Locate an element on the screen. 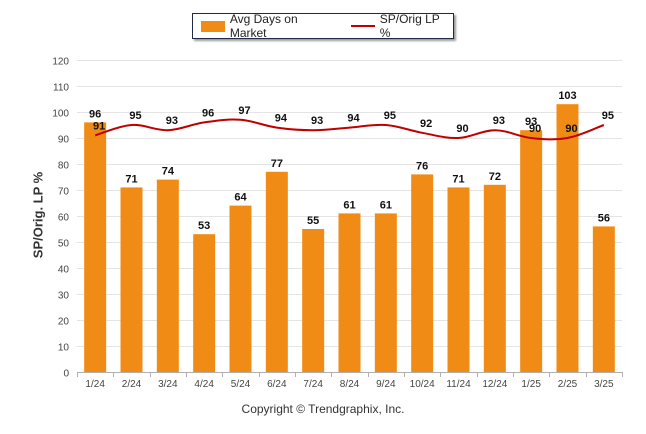  y-tick-label: 70 is located at coordinates (64, 192).